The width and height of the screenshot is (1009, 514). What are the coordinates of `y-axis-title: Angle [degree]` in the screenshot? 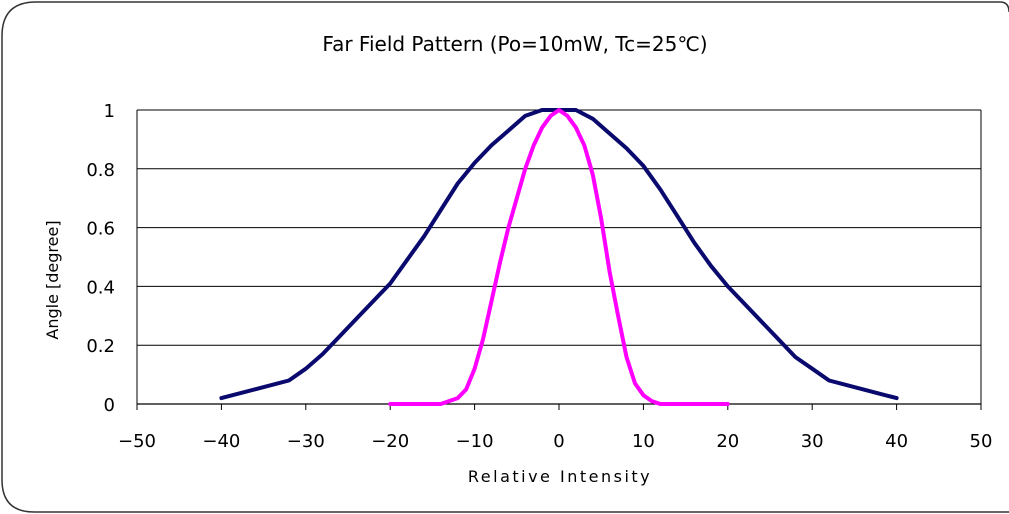 It's located at (52, 279).